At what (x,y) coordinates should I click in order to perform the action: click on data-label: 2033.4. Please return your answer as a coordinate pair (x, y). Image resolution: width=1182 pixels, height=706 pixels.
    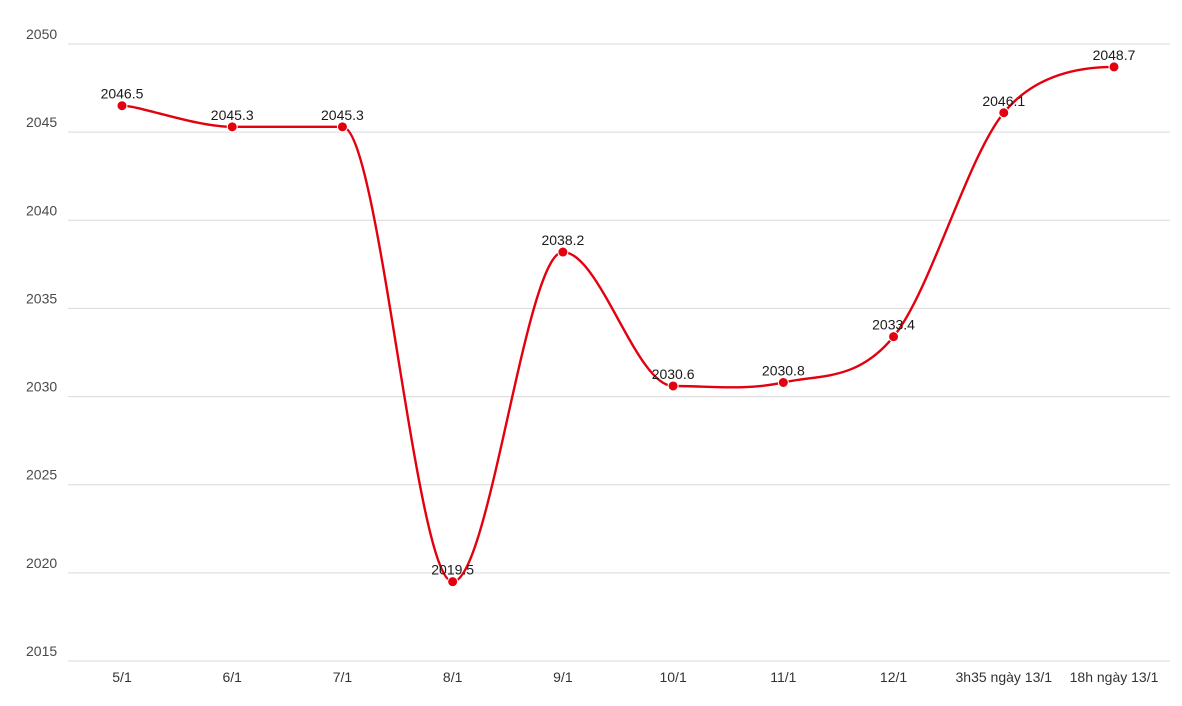
    Looking at the image, I should click on (893, 325).